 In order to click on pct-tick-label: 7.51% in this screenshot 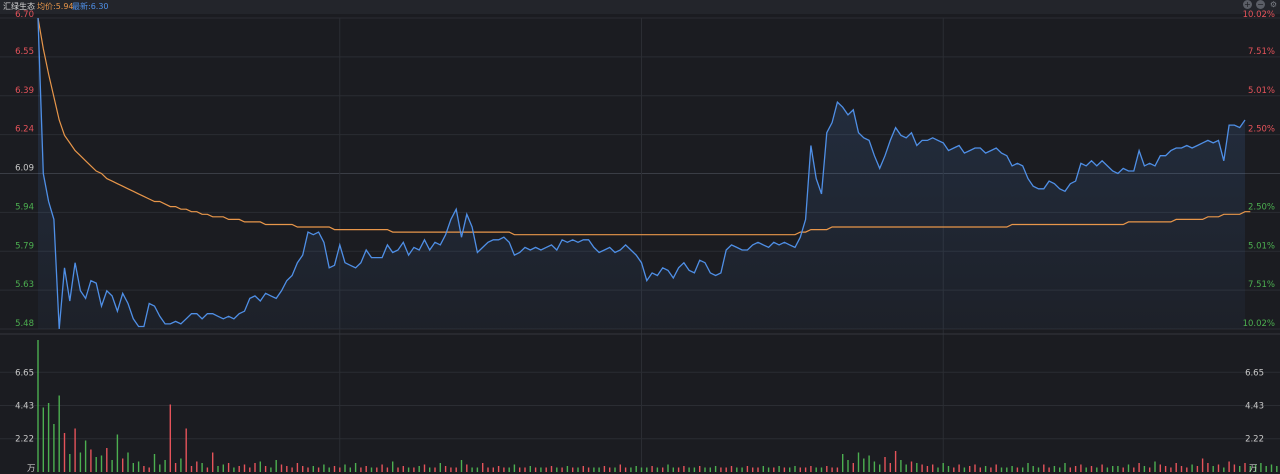, I will do `click(1261, 52)`.